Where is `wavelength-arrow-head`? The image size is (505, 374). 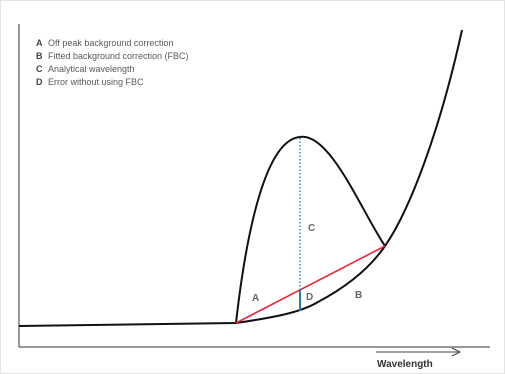
wavelength-arrow-head is located at coordinates (456, 352).